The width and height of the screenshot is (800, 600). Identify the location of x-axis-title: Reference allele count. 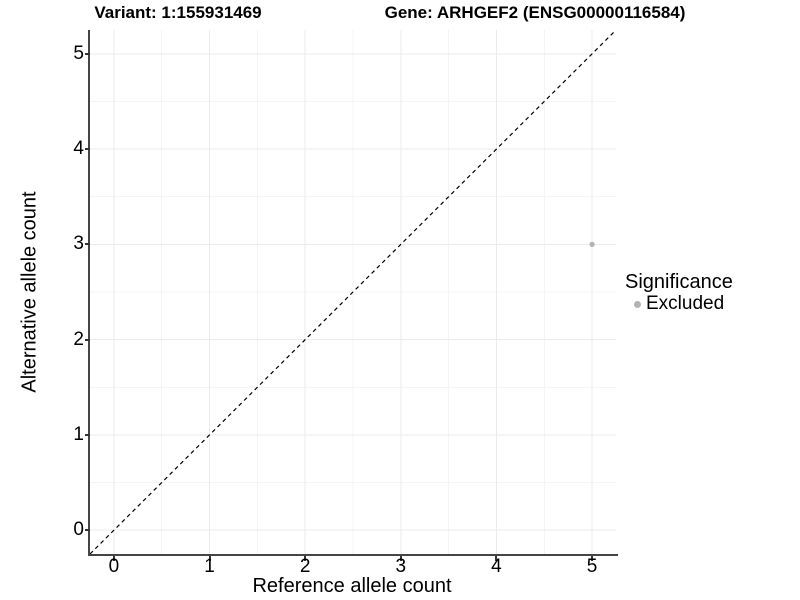
(352, 586).